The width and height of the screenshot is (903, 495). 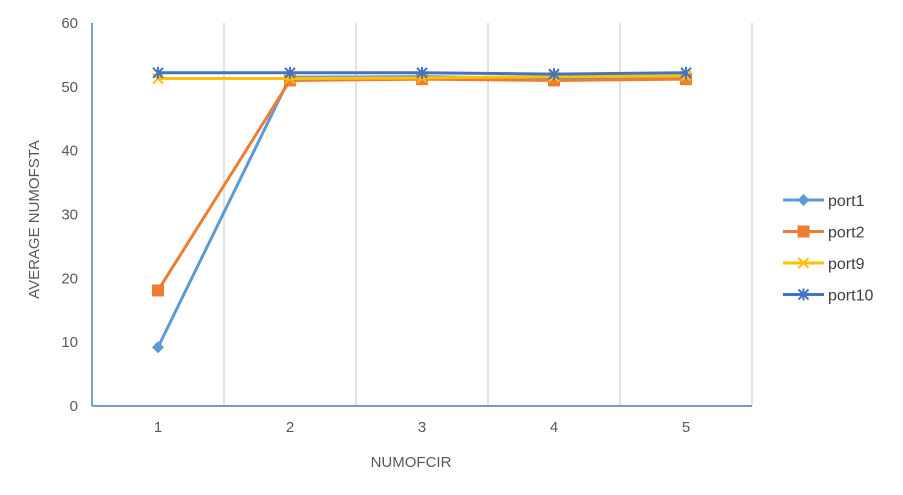 I want to click on x-tick-label: 1, so click(x=158, y=427).